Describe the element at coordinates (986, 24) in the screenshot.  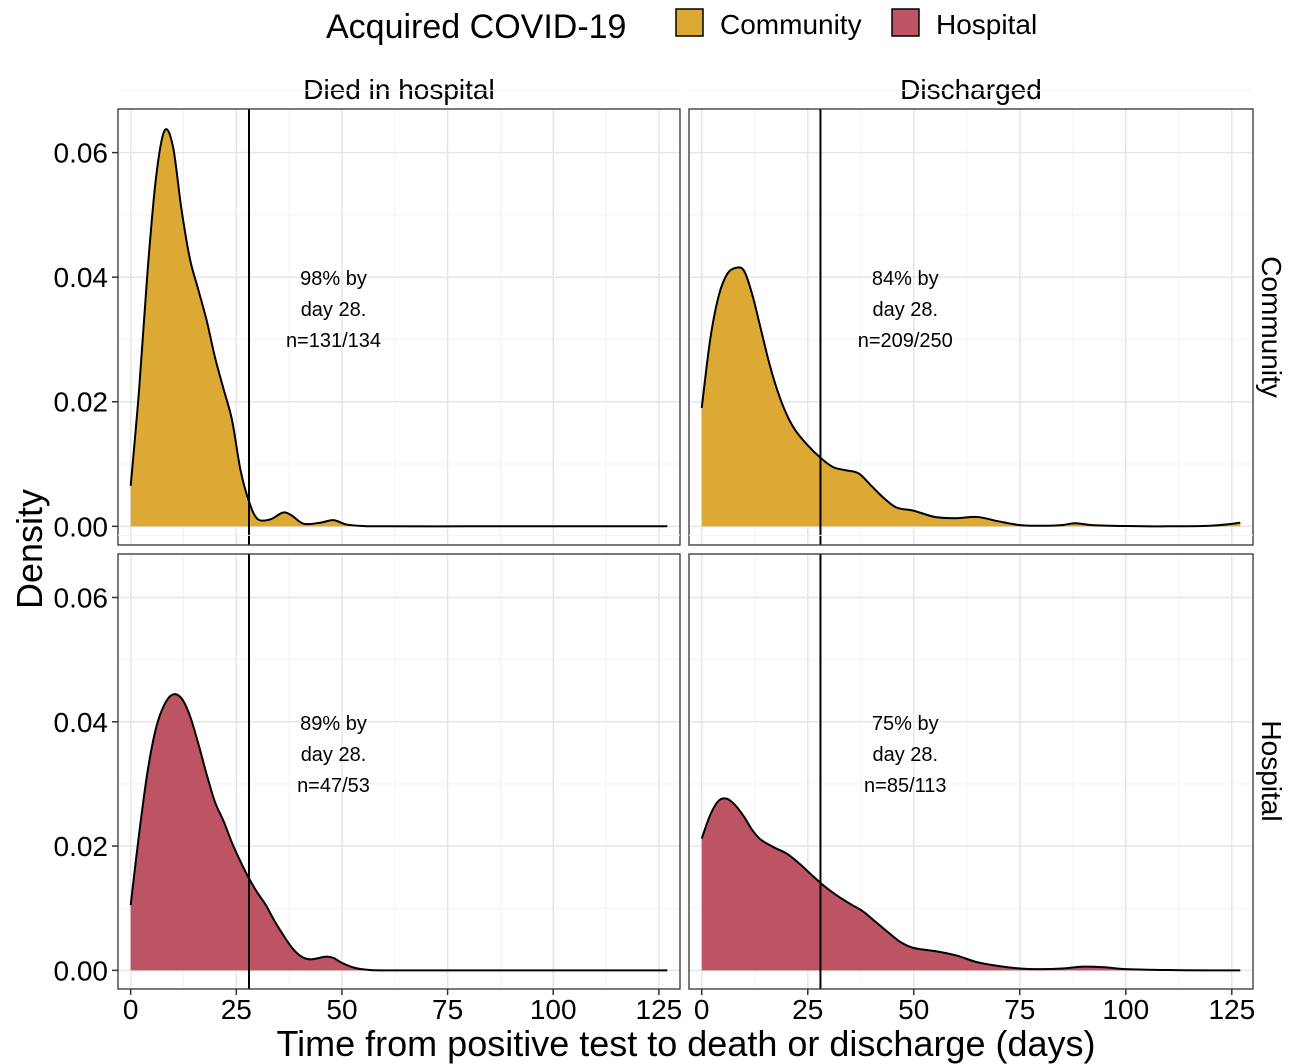
I see `legend-label-hospital: Hospital` at that location.